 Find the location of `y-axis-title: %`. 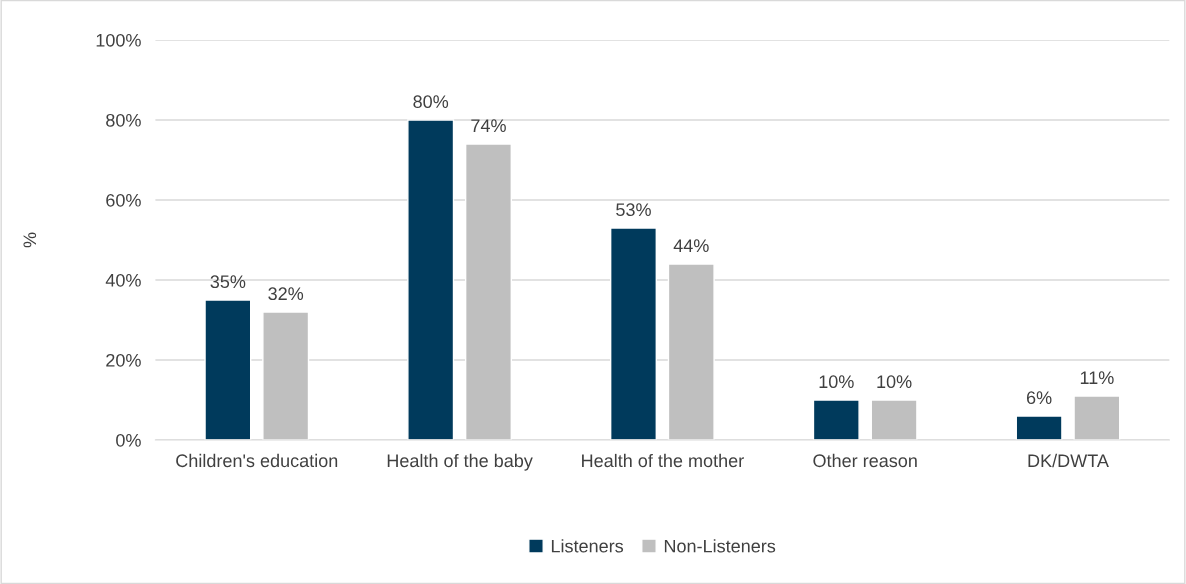

y-axis-title: % is located at coordinates (30, 240).